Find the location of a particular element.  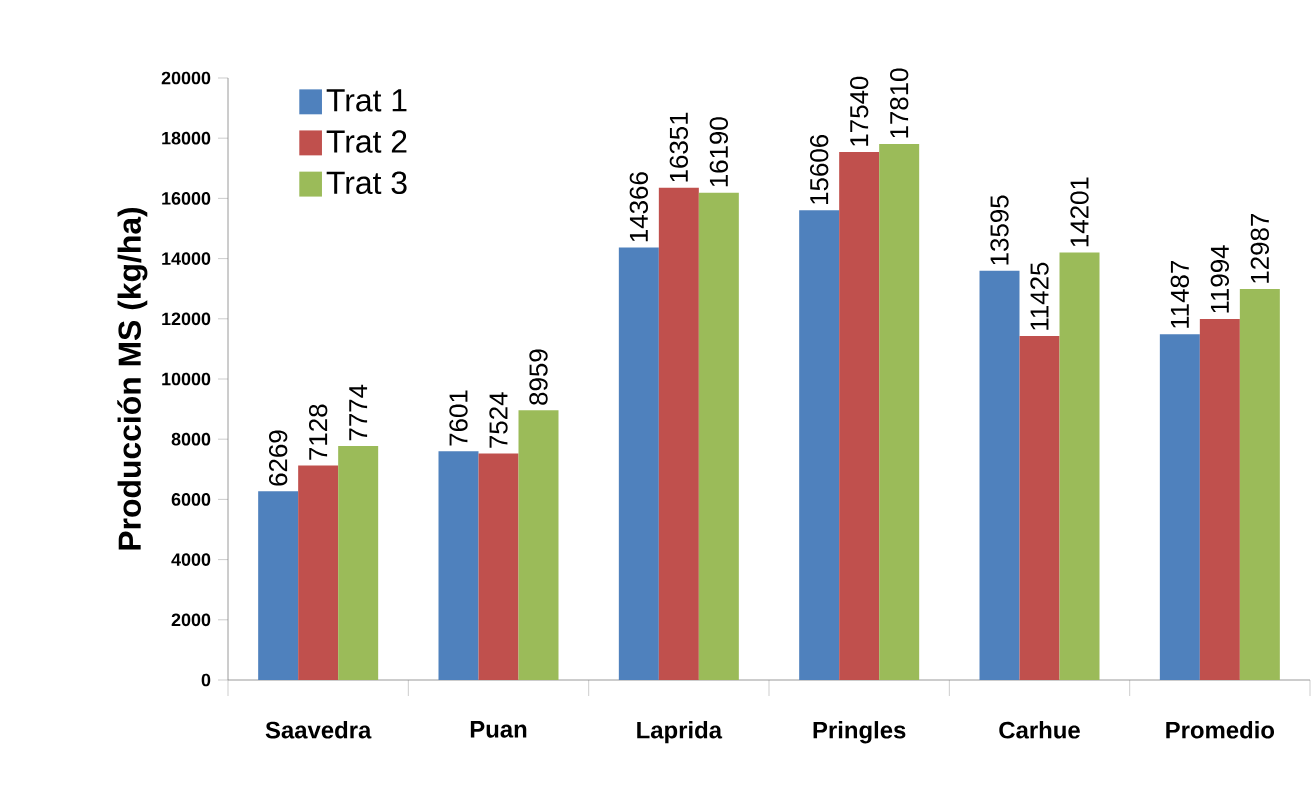

legend-label: Trat 3 is located at coordinates (366, 183).